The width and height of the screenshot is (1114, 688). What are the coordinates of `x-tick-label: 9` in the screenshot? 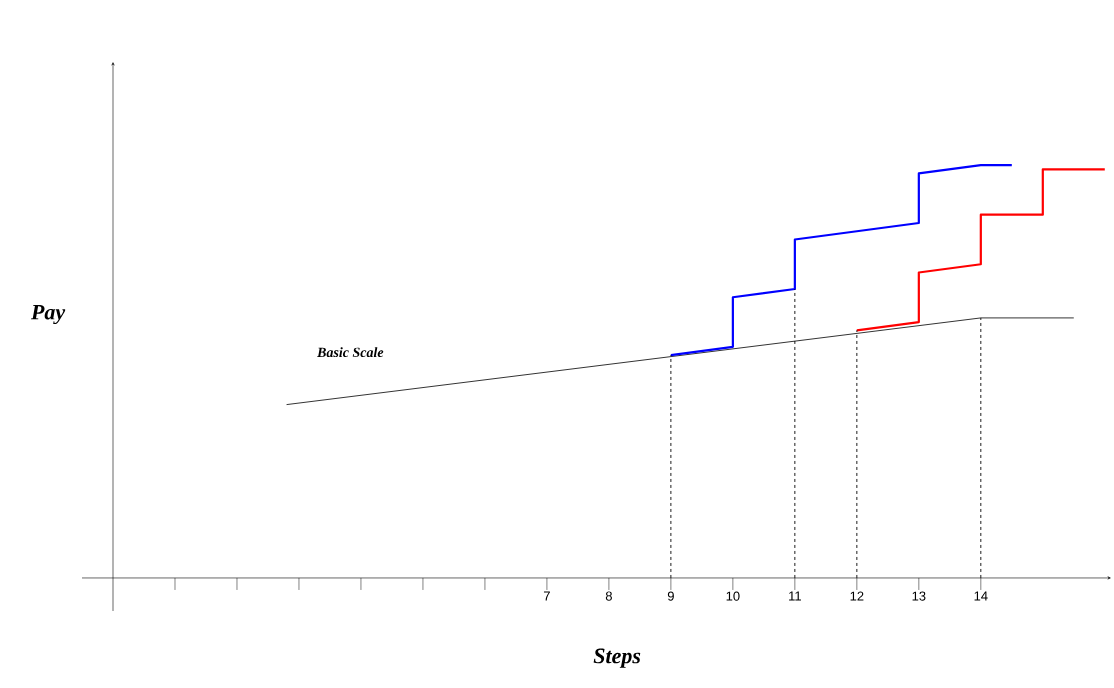 It's located at (670, 596).